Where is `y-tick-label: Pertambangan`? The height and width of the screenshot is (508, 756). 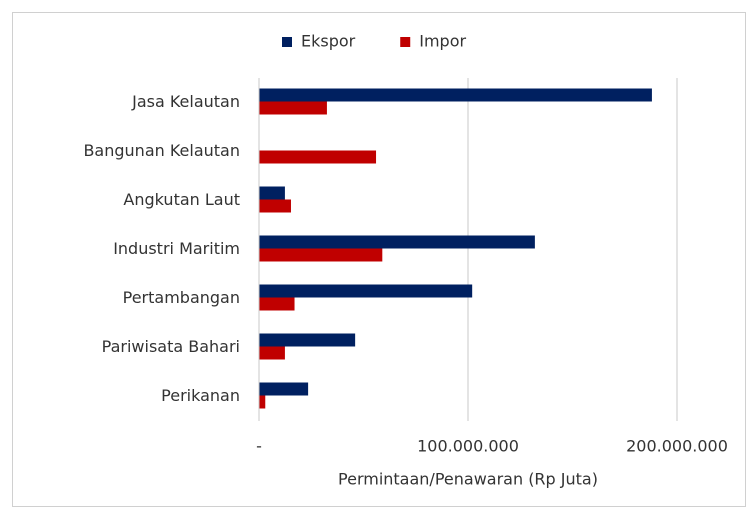
y-tick-label: Pertambangan is located at coordinates (181, 297).